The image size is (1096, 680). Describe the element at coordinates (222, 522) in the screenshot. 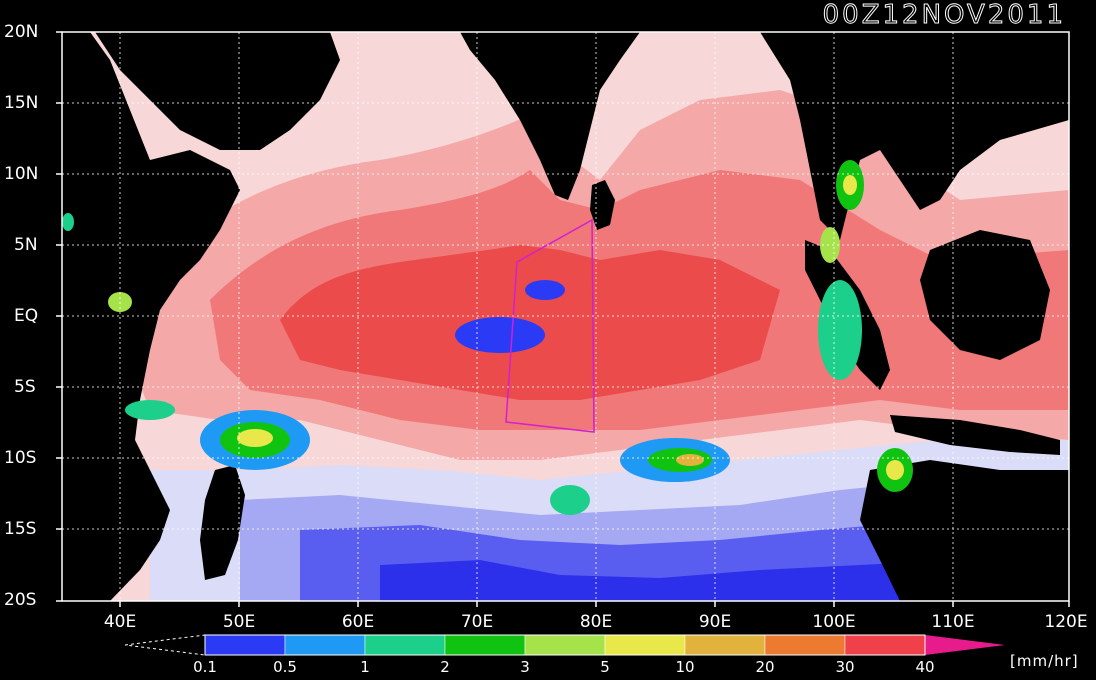

I see `landmass-madagascar` at that location.